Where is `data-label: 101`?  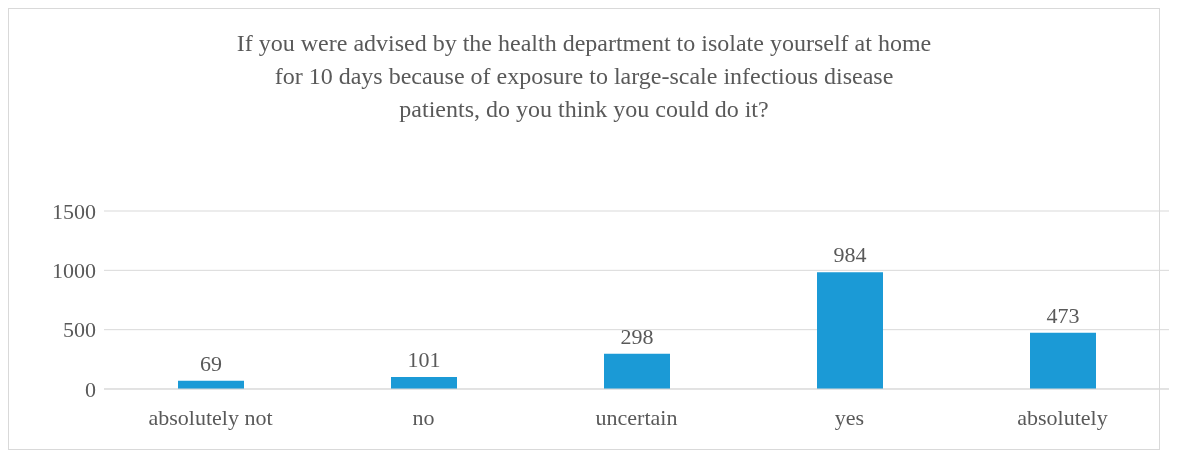
data-label: 101 is located at coordinates (424, 360).